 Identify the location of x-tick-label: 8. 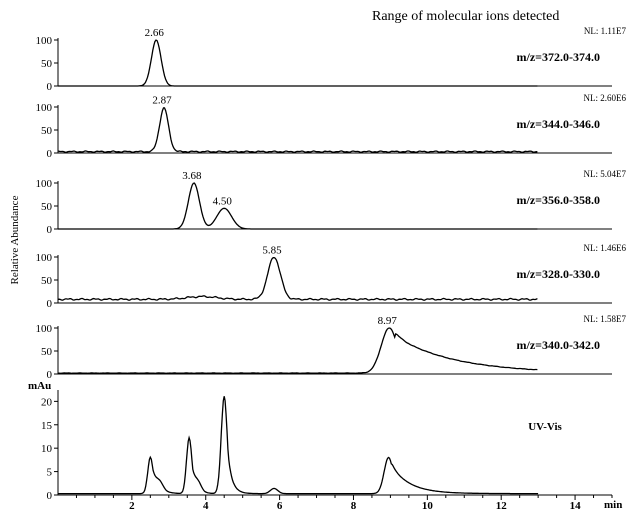
(354, 506).